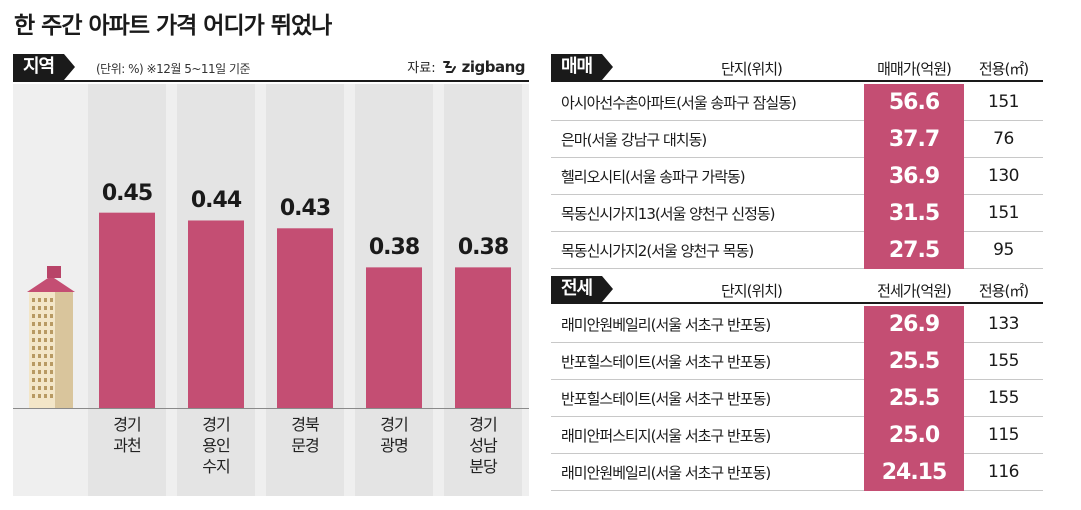 Image resolution: width=1081 pixels, height=510 pixels. What do you see at coordinates (173, 26) in the screenshot?
I see `page-title: 한 주간 아파트 가격 어디가 뛰었나` at bounding box center [173, 26].